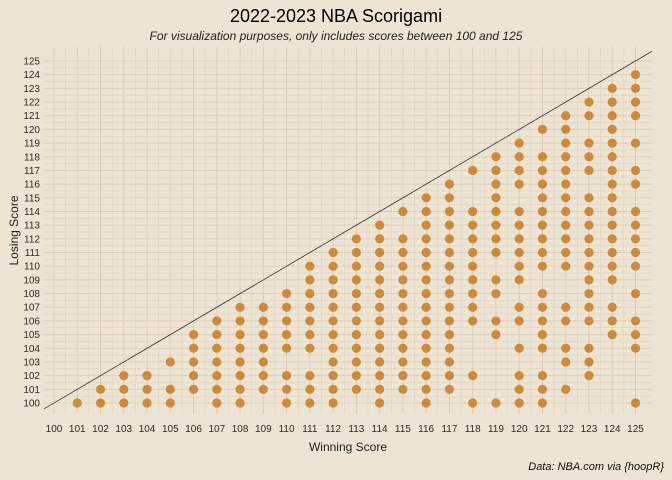  I want to click on y-tick-label: 101, so click(31, 390).